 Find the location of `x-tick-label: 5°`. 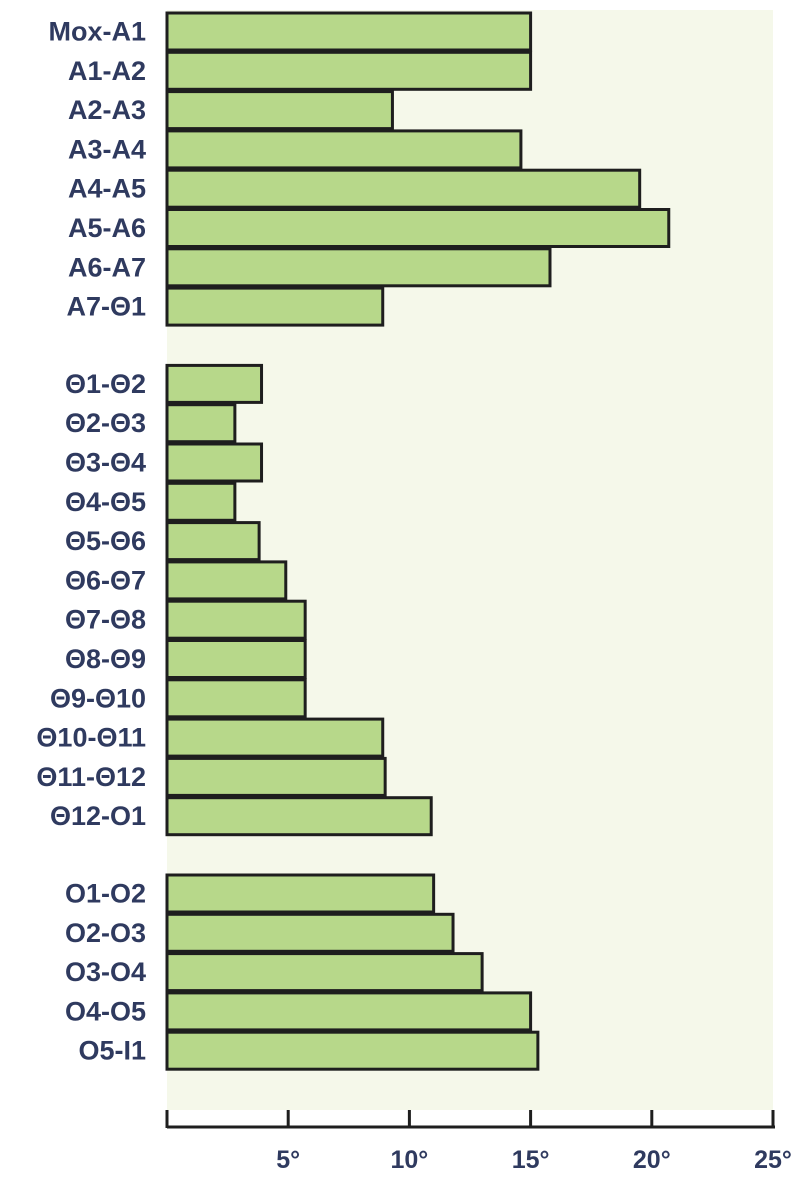

x-tick-label: 5° is located at coordinates (288, 1160).